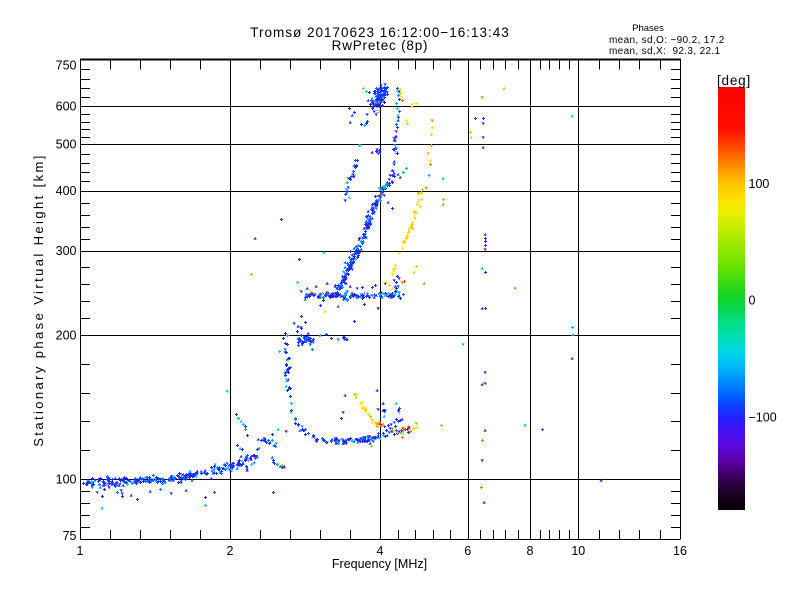  What do you see at coordinates (66, 145) in the screenshot?
I see `svg-text: 500` at bounding box center [66, 145].